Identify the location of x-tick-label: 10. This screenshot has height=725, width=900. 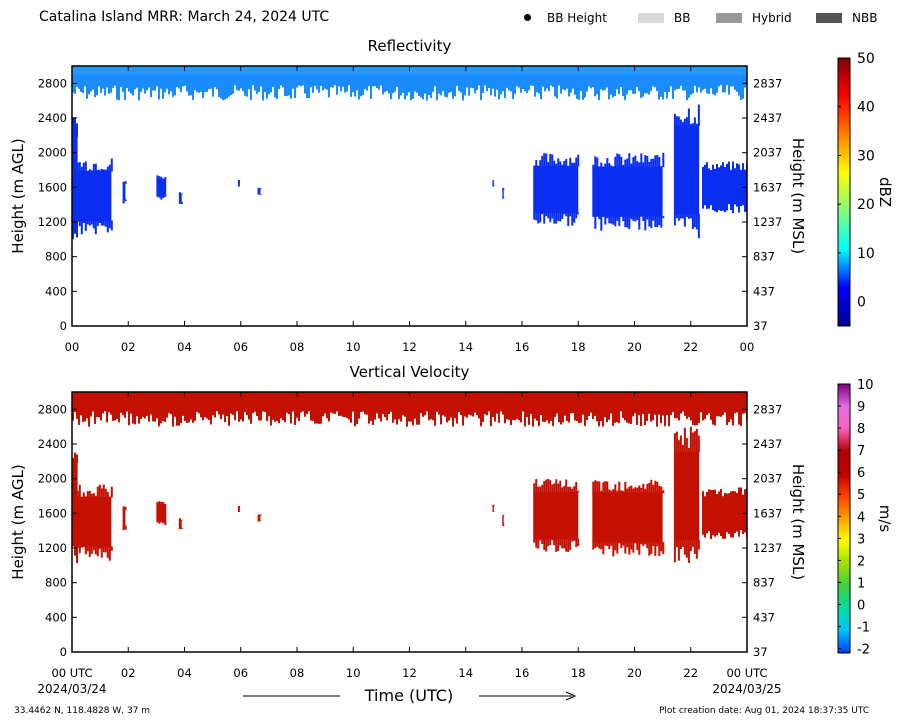
(353, 347).